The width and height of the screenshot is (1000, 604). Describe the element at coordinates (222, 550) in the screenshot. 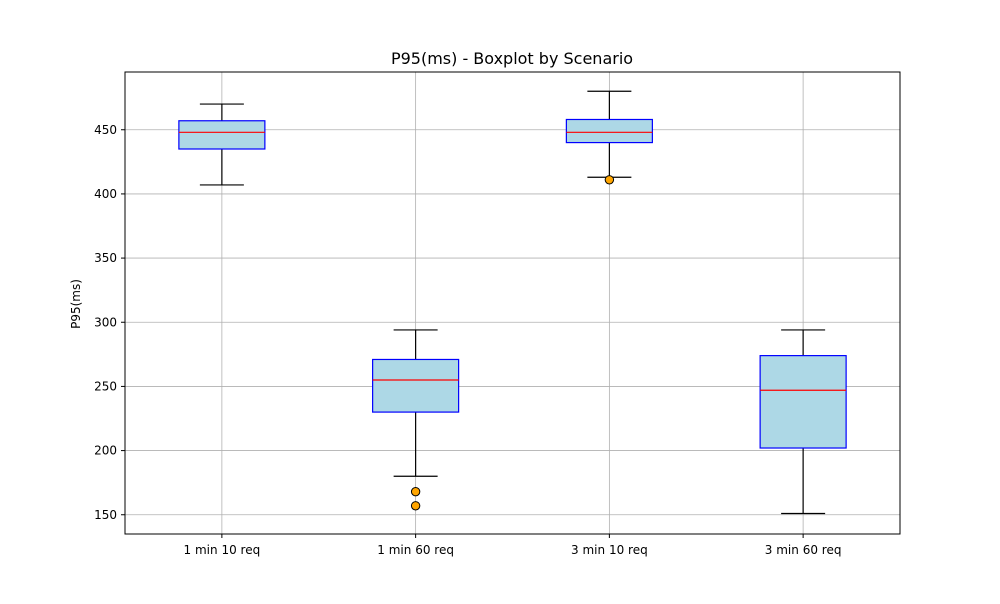

I see `x-tick-label: 1 min 10 req` at that location.